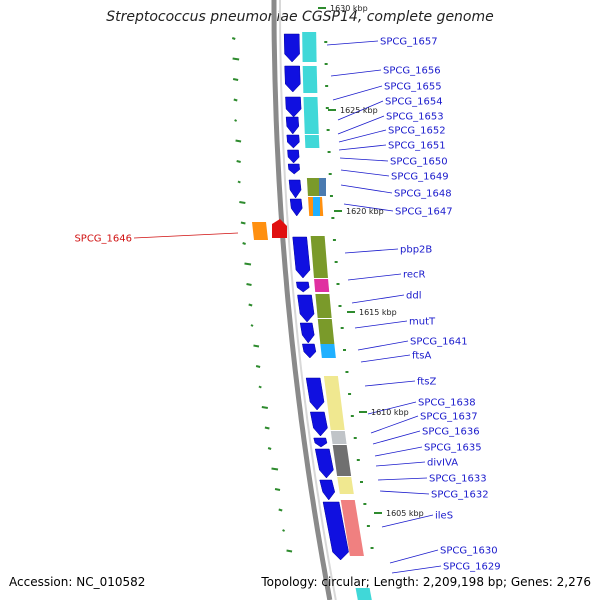 The height and width of the screenshot is (600, 600). I want to click on gene-label: SPCG_1656, so click(412, 71).